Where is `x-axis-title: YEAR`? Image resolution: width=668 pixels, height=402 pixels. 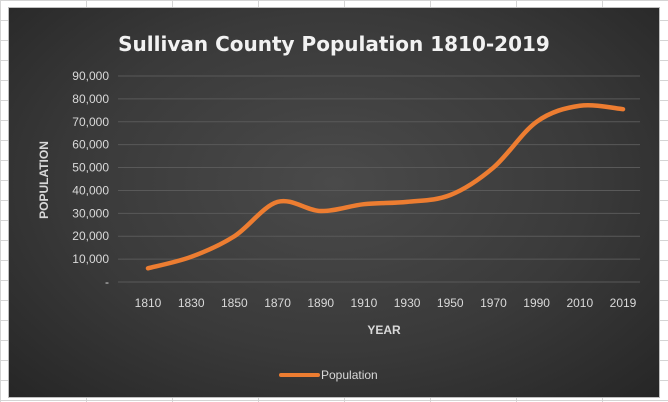
x-axis-title: YEAR is located at coordinates (384, 330).